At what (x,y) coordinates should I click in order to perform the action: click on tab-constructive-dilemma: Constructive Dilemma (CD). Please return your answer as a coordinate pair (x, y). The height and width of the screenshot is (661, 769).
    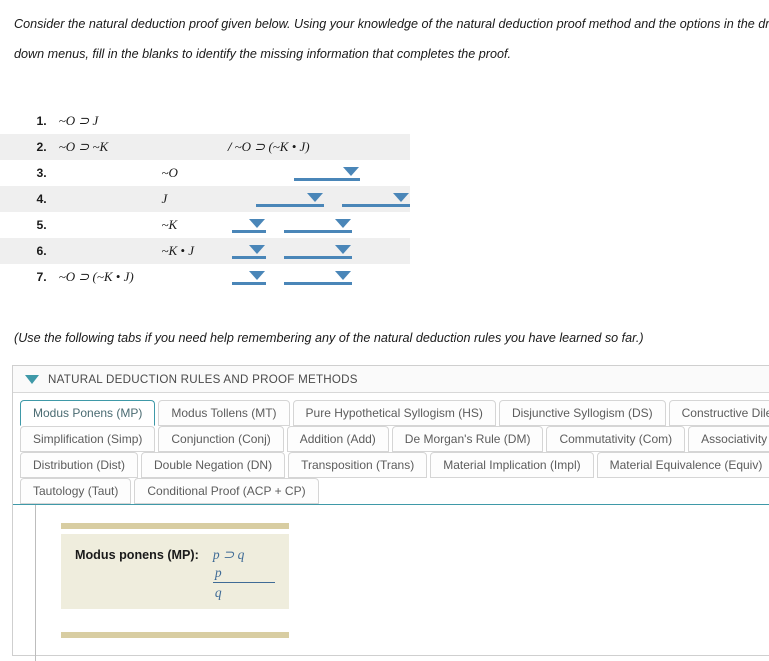
    Looking at the image, I should click on (718, 413).